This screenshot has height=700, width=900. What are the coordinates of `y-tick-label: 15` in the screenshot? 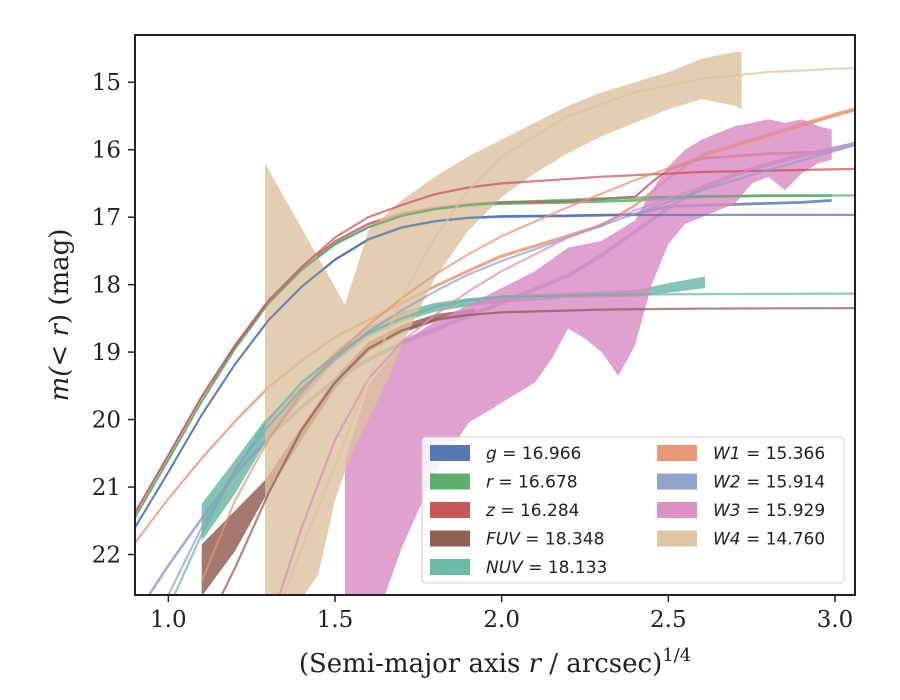 It's located at (106, 83).